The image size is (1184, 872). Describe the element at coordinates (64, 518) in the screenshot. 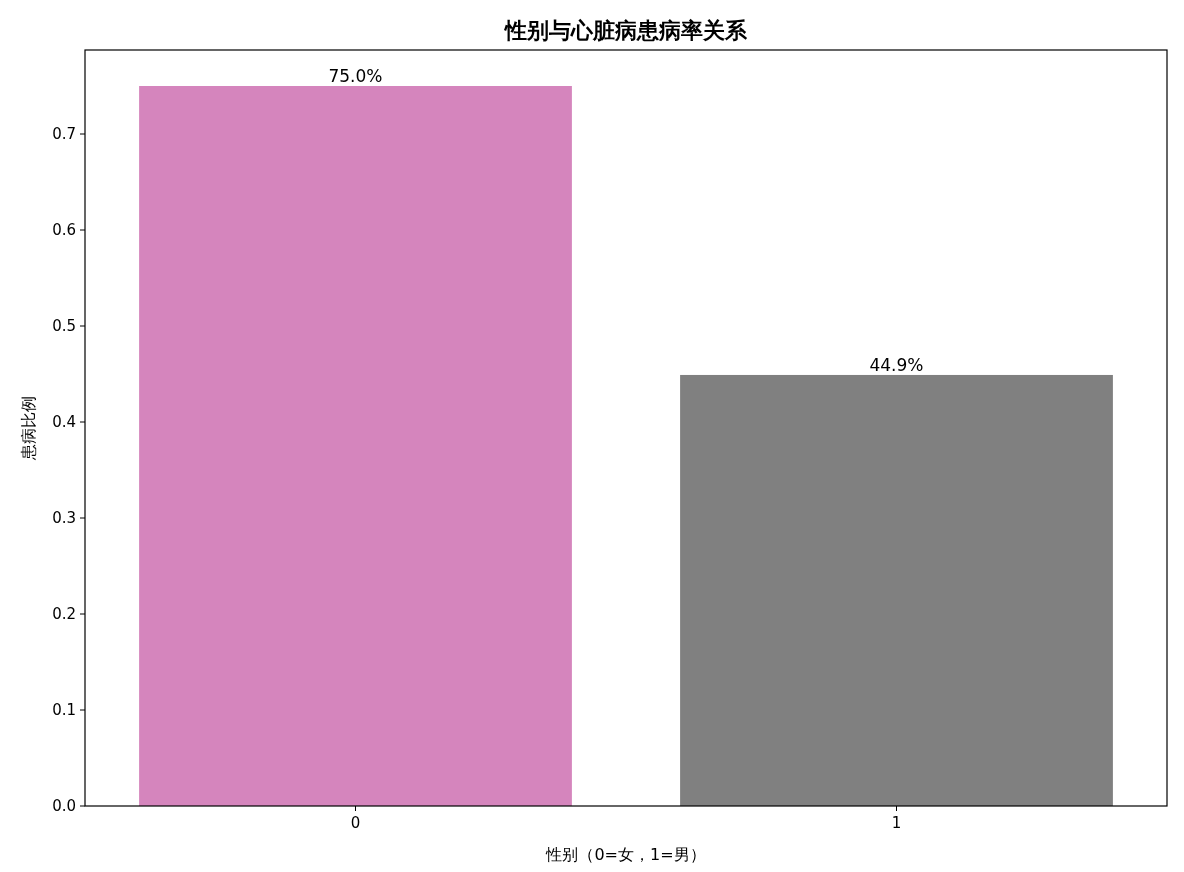

I see `y-tick-label: 0.3` at that location.